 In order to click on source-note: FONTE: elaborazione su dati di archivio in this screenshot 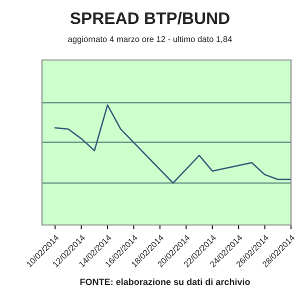, I will do `click(165, 282)`.